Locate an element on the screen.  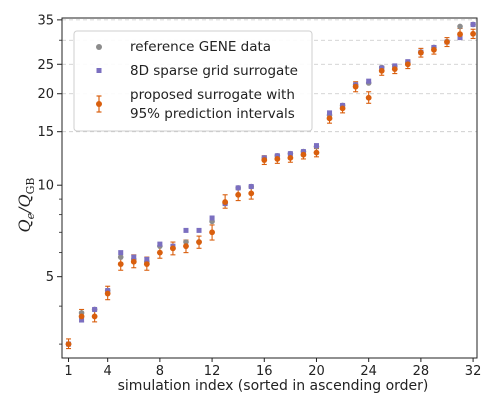
x-tick-label: 8 is located at coordinates (160, 371).